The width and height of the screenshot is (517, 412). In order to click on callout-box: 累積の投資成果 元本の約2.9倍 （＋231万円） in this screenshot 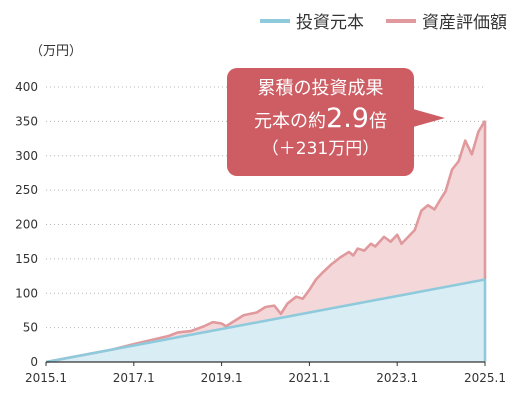, I will do `click(320, 122)`.